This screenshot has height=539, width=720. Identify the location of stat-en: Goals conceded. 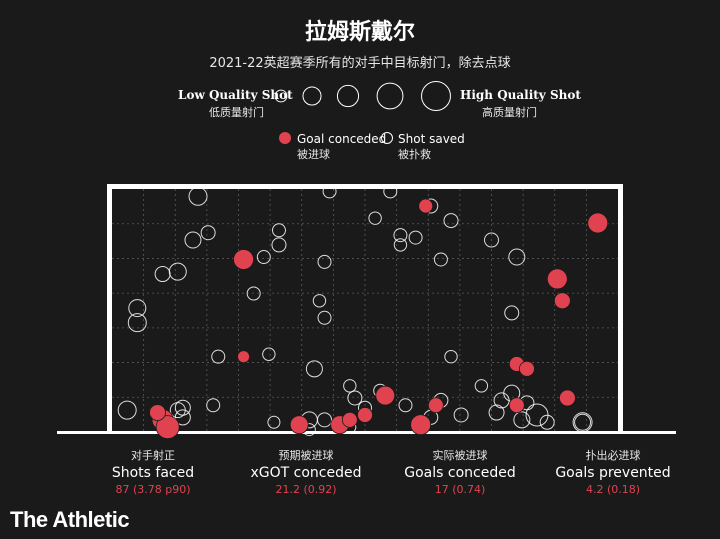
(460, 473).